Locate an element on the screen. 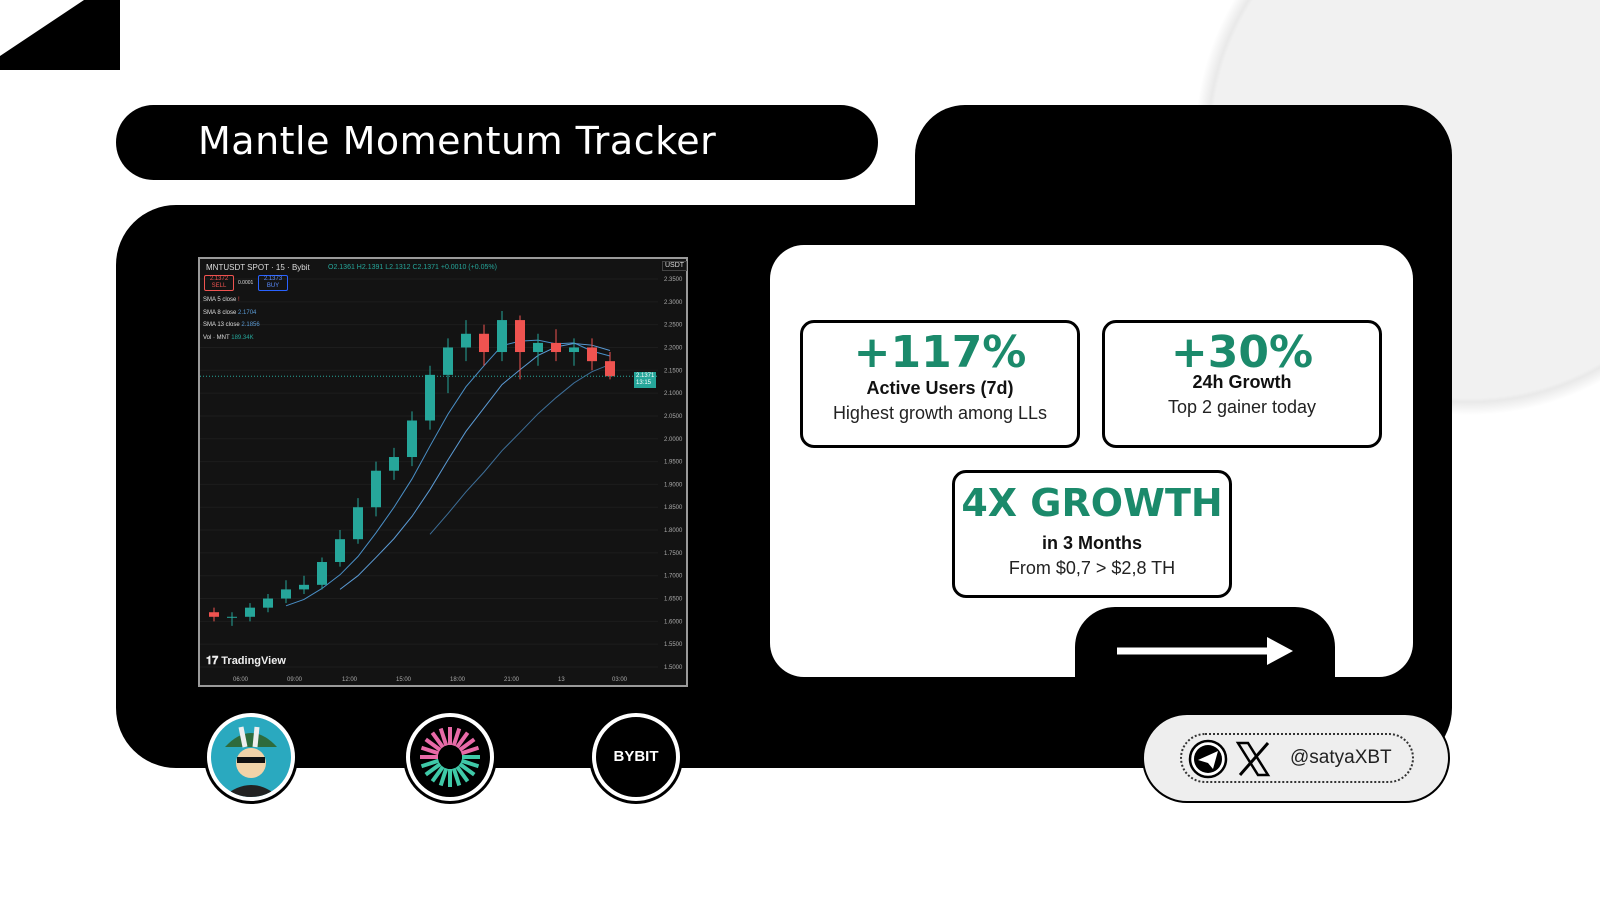 This screenshot has height=900, width=1600. brand-name: TradingView is located at coordinates (253, 661).